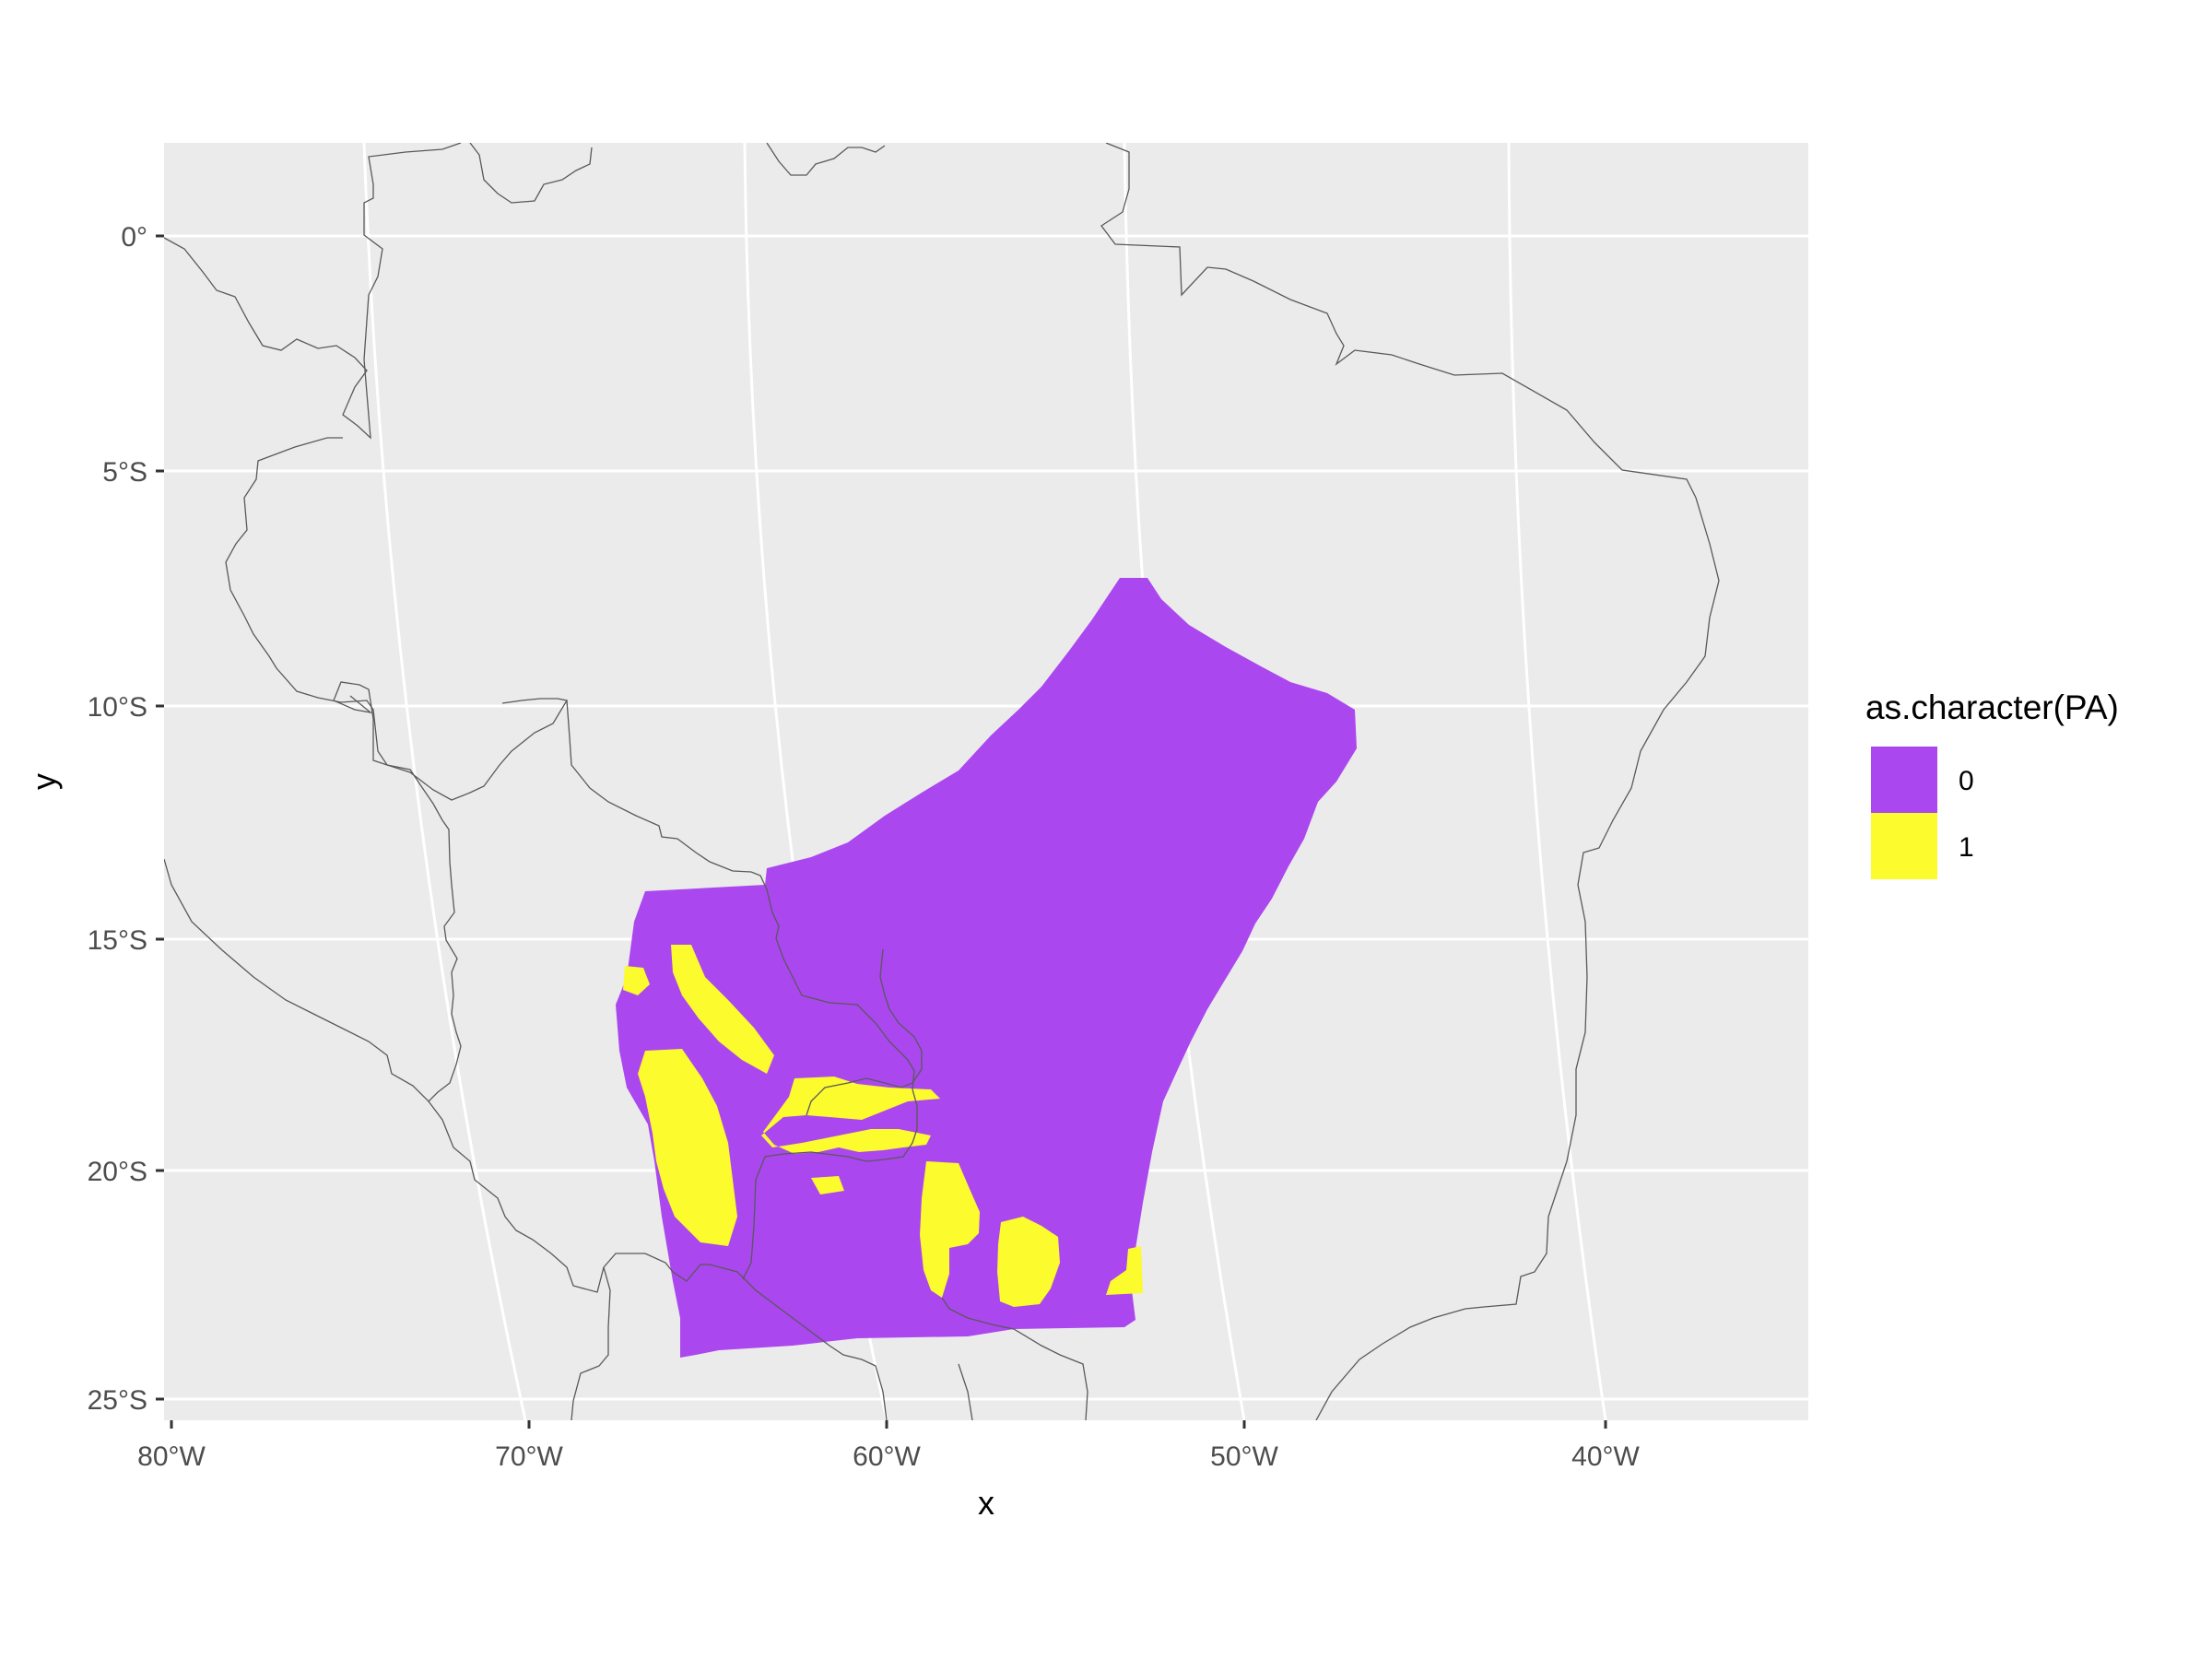  I want to click on x-tick-label: 40°W, so click(1605, 1456).